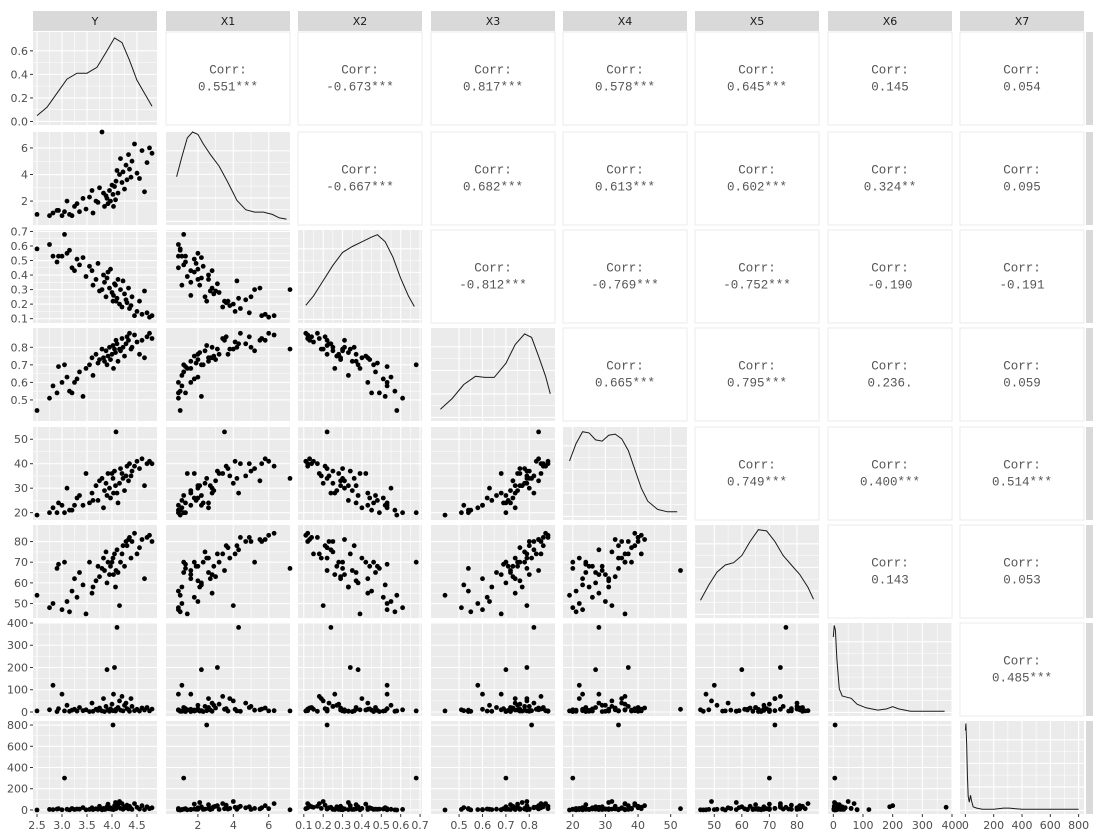  What do you see at coordinates (493, 473) in the screenshot?
I see `panel-X4-X3` at bounding box center [493, 473].